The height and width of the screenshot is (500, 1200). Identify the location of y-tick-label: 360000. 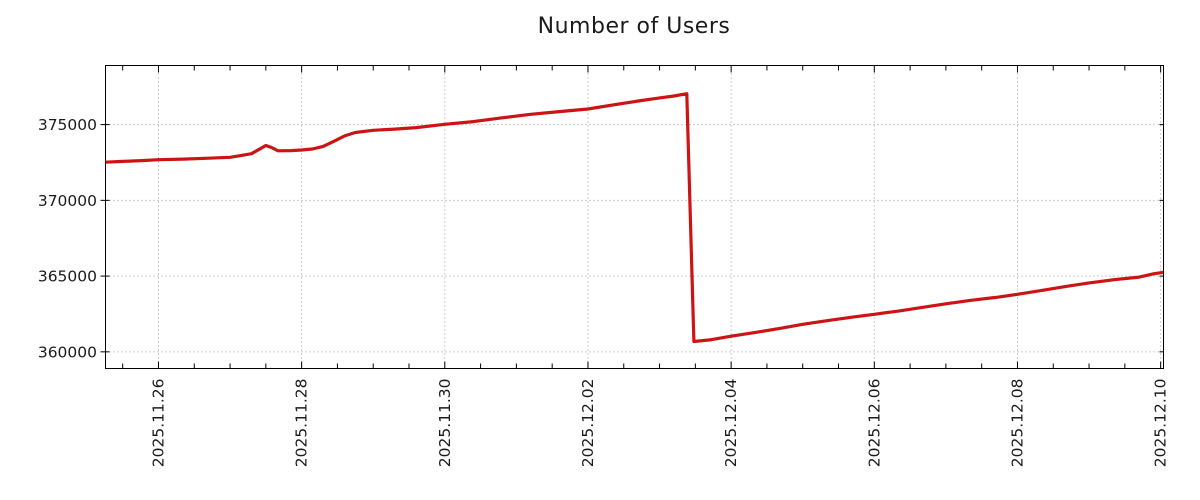
(67, 352).